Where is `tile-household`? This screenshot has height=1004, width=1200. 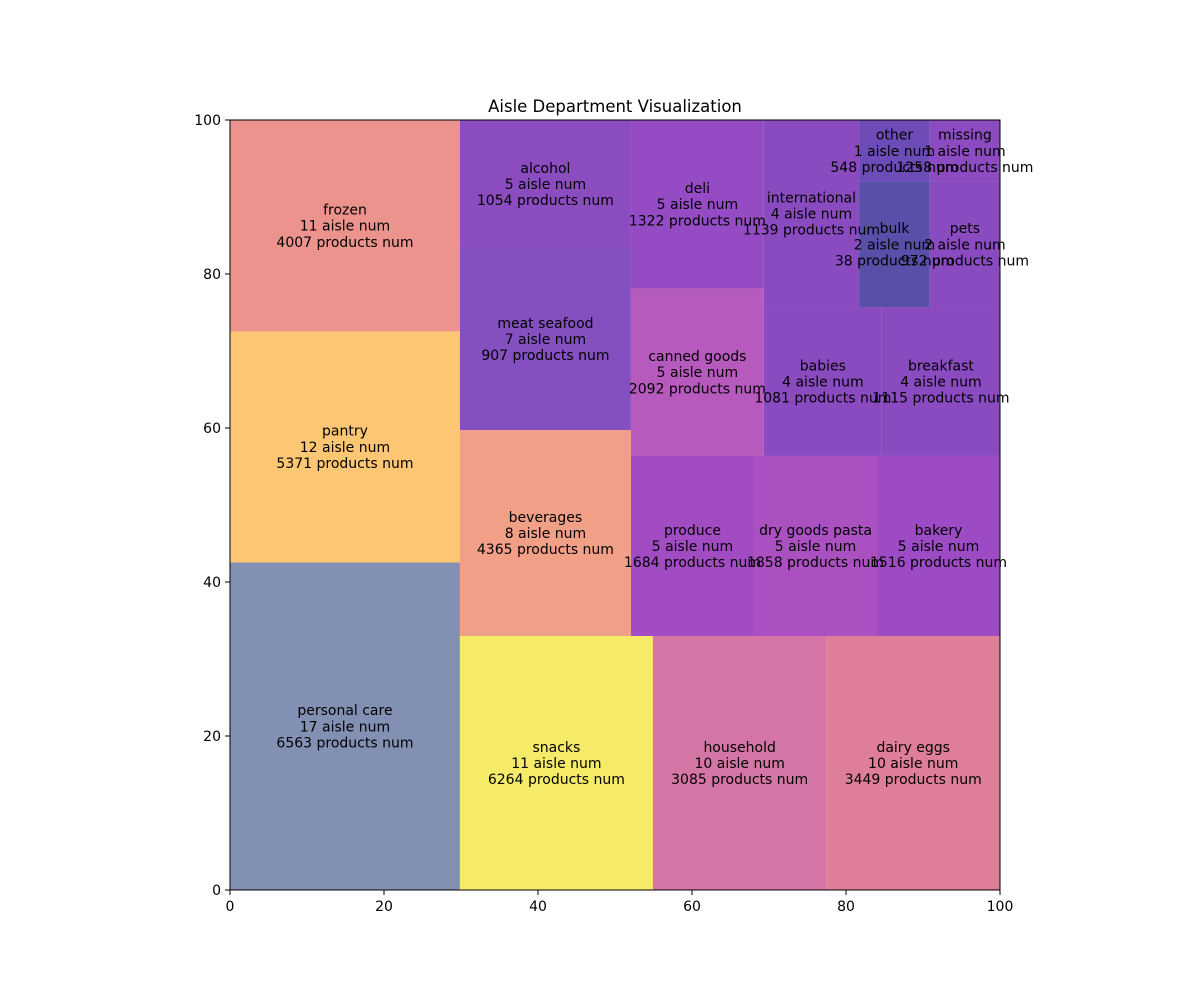
tile-household is located at coordinates (739, 762).